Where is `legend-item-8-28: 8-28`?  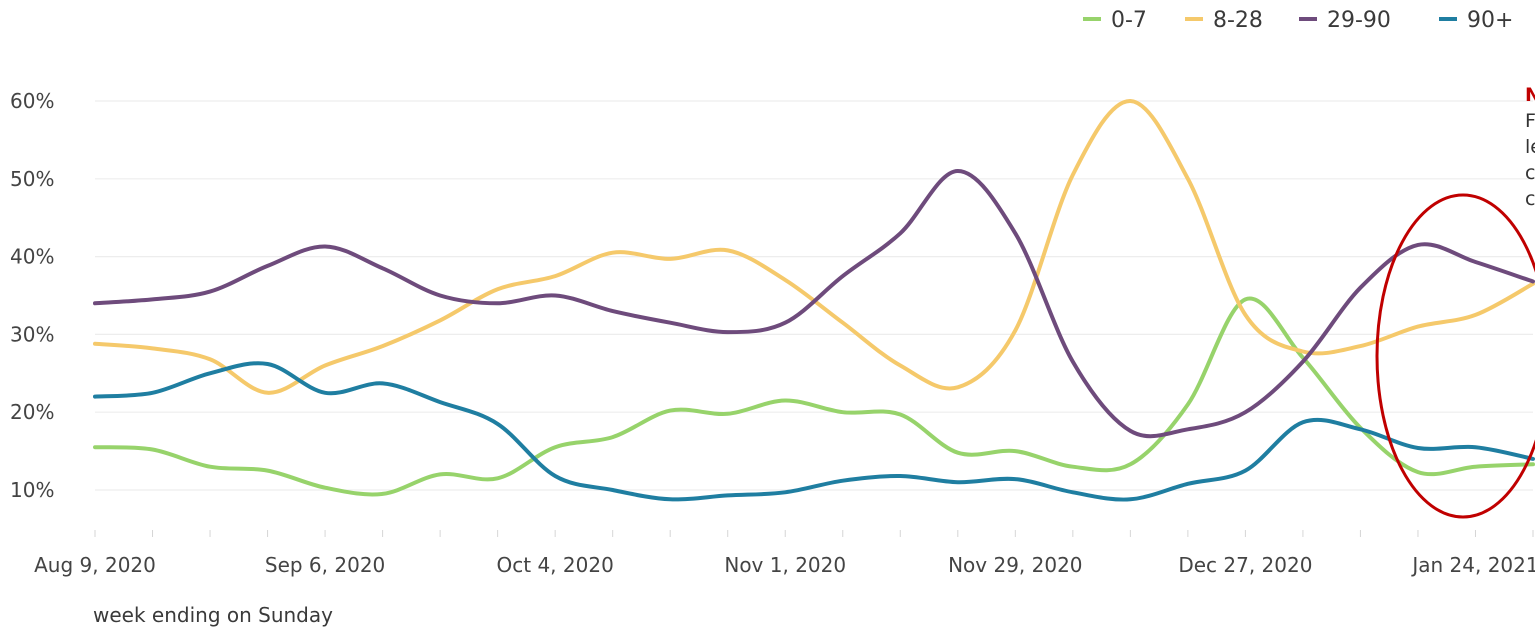 legend-item-8-28: 8-28 is located at coordinates (1224, 20).